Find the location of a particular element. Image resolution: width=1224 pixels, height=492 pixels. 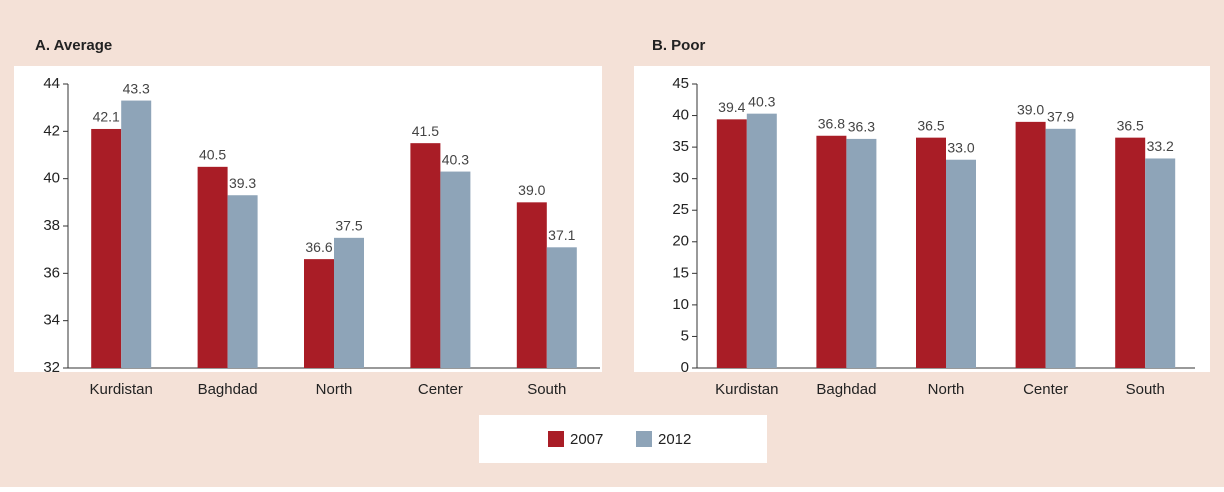

value-label: 36.3 is located at coordinates (861, 127).